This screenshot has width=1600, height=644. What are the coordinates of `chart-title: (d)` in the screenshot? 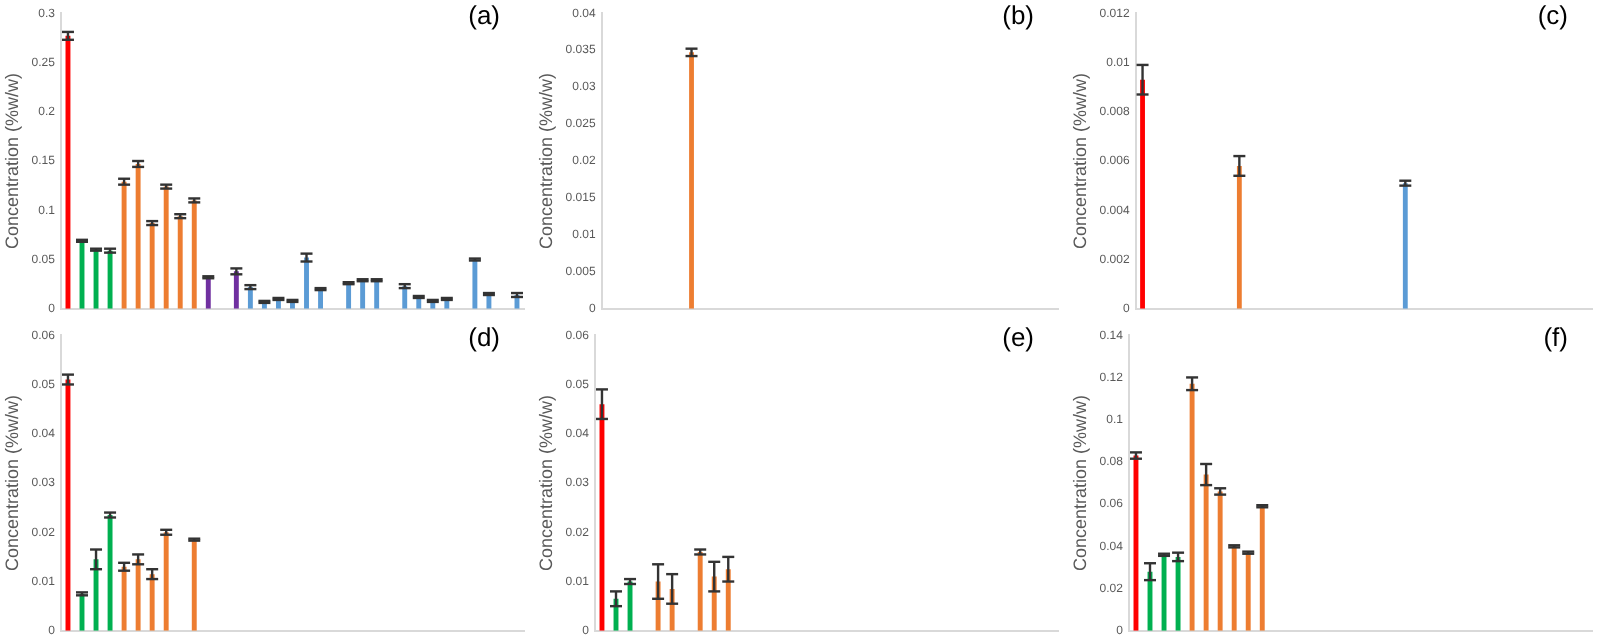 It's located at (484, 337).